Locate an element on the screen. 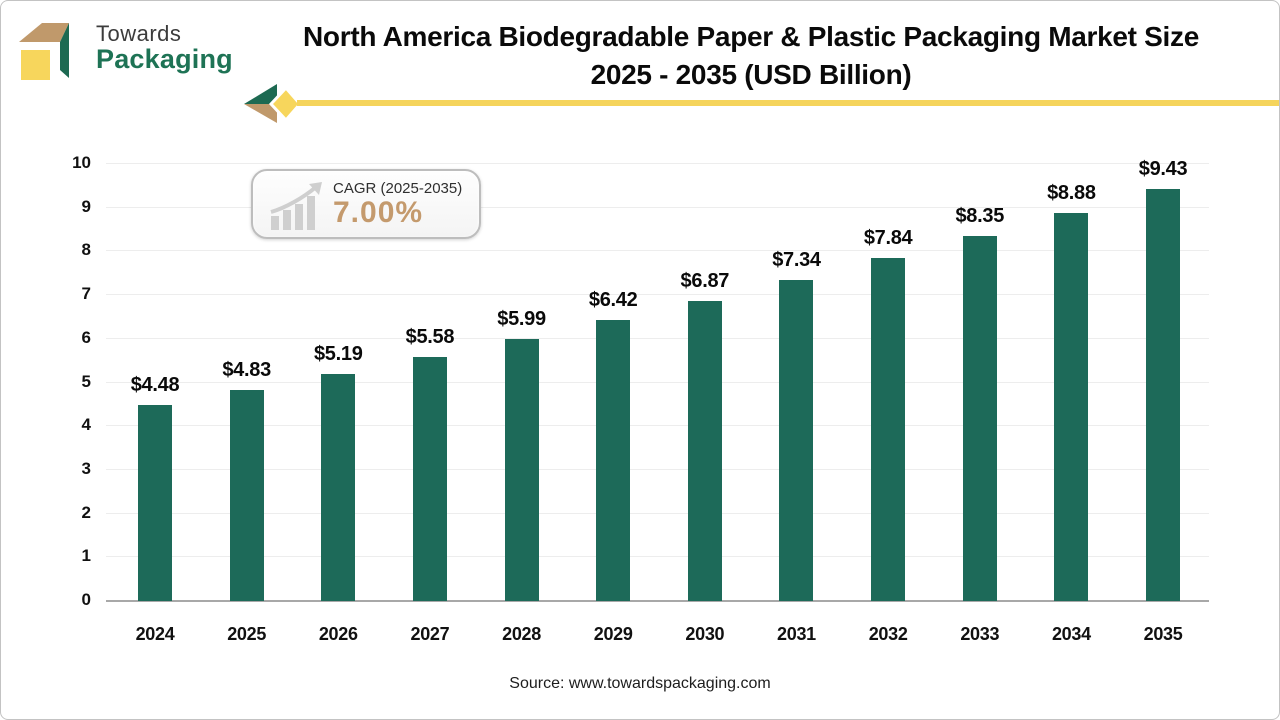 This screenshot has height=720, width=1280. y-tick-label: 3 is located at coordinates (86, 468).